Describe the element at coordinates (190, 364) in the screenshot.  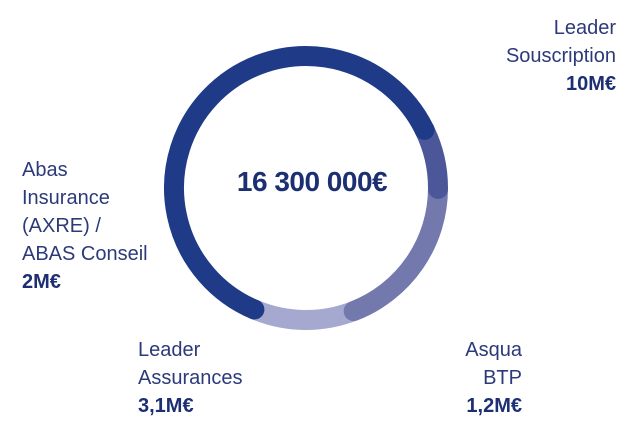
I see `slice-name: Leader Assurances` at that location.